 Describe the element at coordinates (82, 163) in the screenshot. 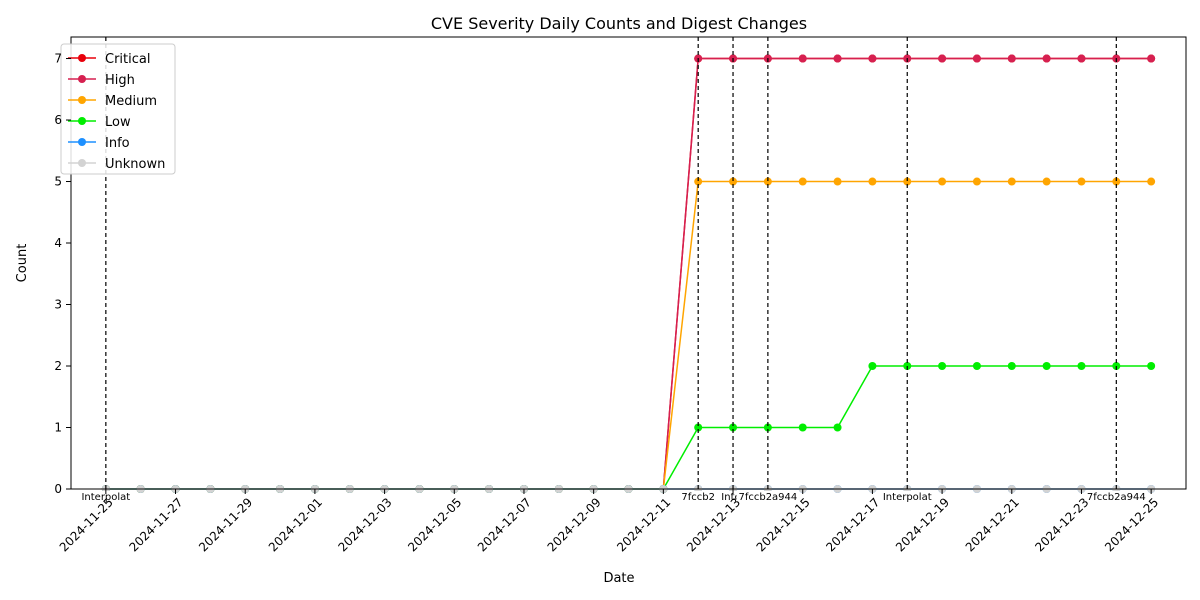

I see `legend-marker-unknown` at that location.